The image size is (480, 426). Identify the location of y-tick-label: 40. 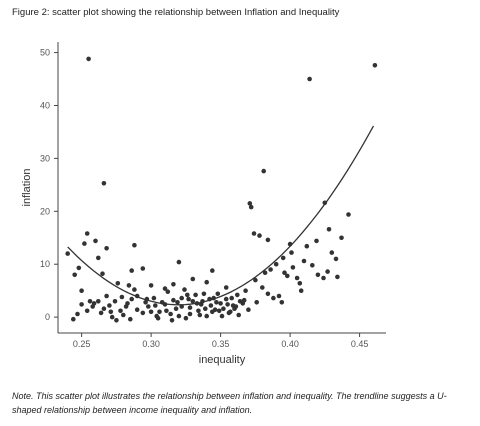
(45, 105).